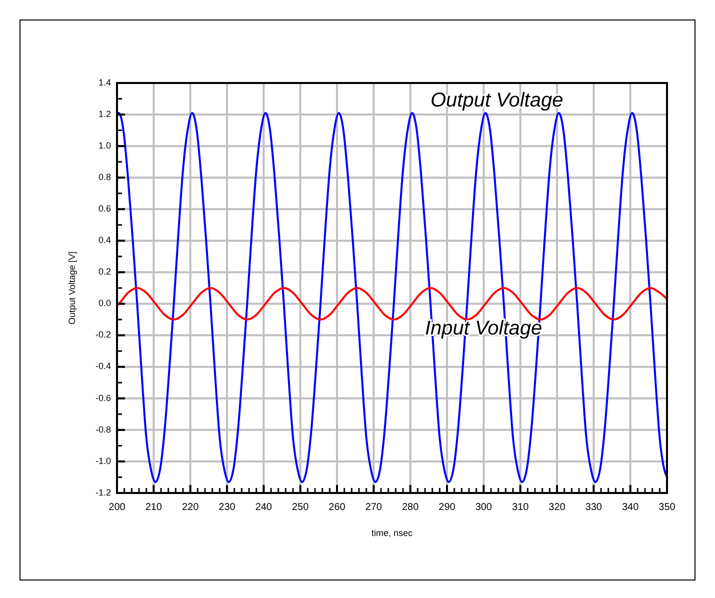 The width and height of the screenshot is (715, 598). What do you see at coordinates (117, 507) in the screenshot?
I see `x-tick-label: 200` at bounding box center [117, 507].